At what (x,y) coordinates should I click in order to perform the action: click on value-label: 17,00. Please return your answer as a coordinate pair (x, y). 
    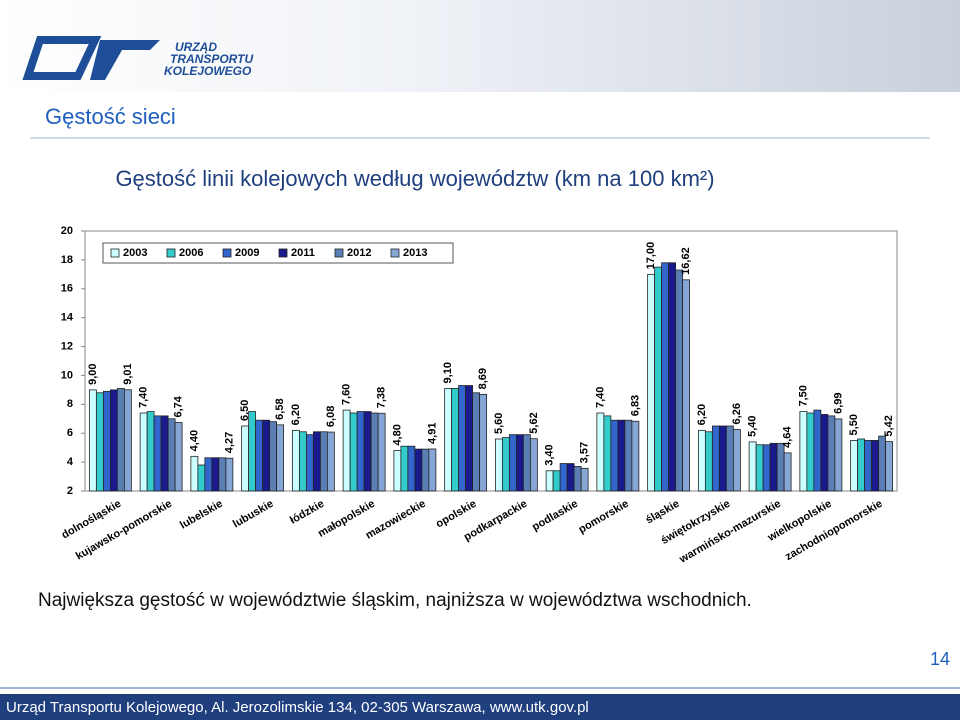
    Looking at the image, I should click on (651, 256).